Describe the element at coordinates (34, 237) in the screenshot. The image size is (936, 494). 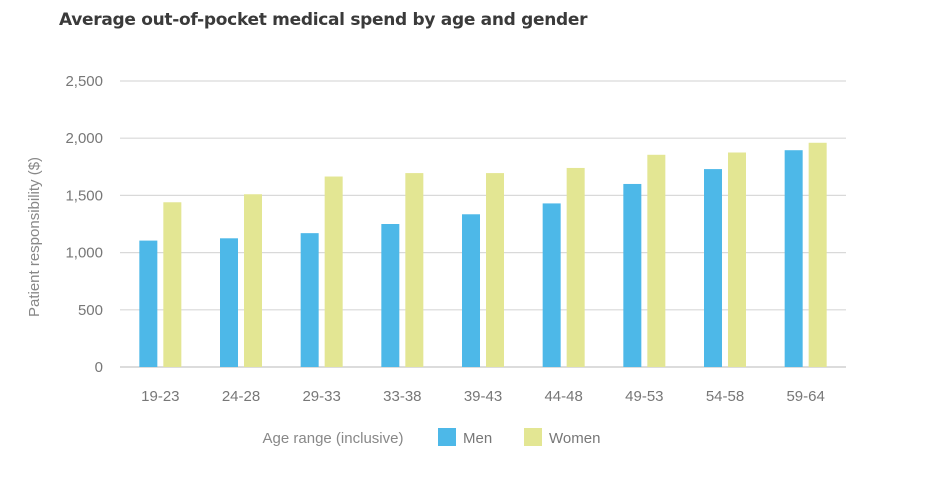
I see `y-axis-title: Patient responsibility ($)` at that location.